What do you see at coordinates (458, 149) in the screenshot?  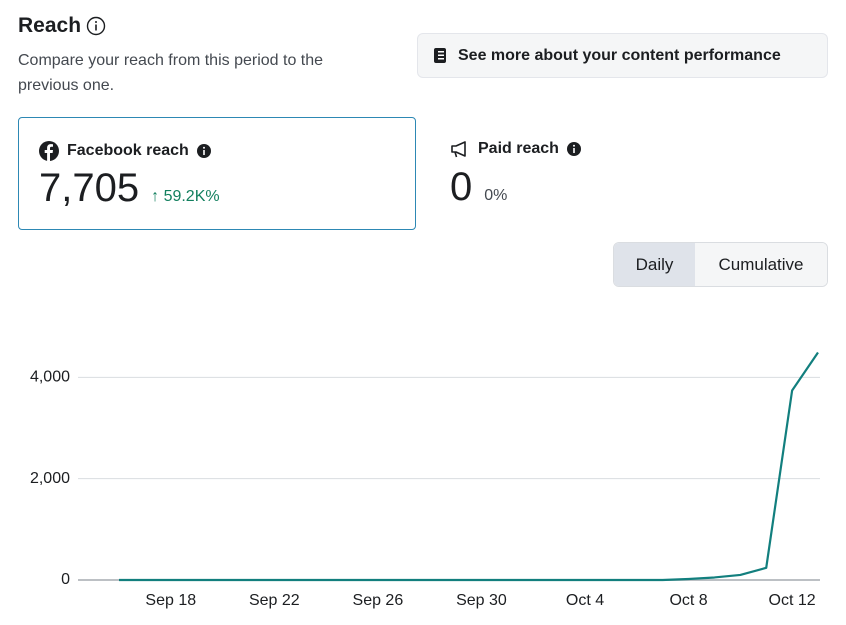 I see `megaphone-icon` at bounding box center [458, 149].